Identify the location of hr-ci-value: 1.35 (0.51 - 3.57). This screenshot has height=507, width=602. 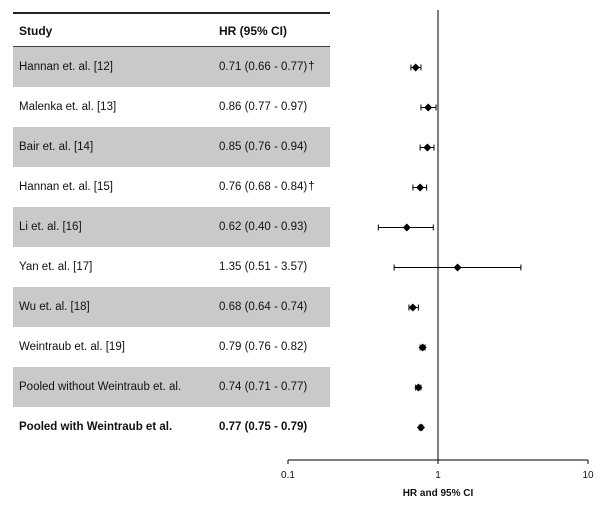
(263, 267).